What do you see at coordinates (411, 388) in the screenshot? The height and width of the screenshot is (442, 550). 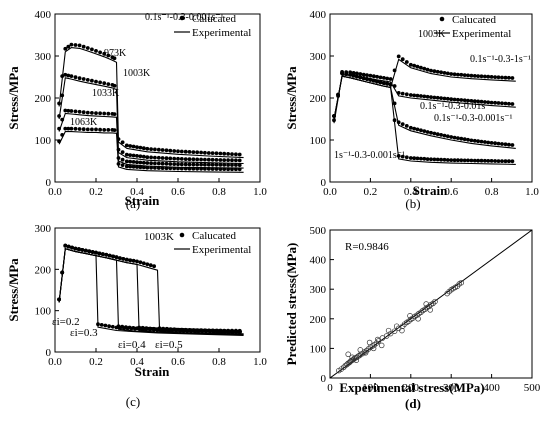 I see `x-tick-label: 200` at bounding box center [411, 388].